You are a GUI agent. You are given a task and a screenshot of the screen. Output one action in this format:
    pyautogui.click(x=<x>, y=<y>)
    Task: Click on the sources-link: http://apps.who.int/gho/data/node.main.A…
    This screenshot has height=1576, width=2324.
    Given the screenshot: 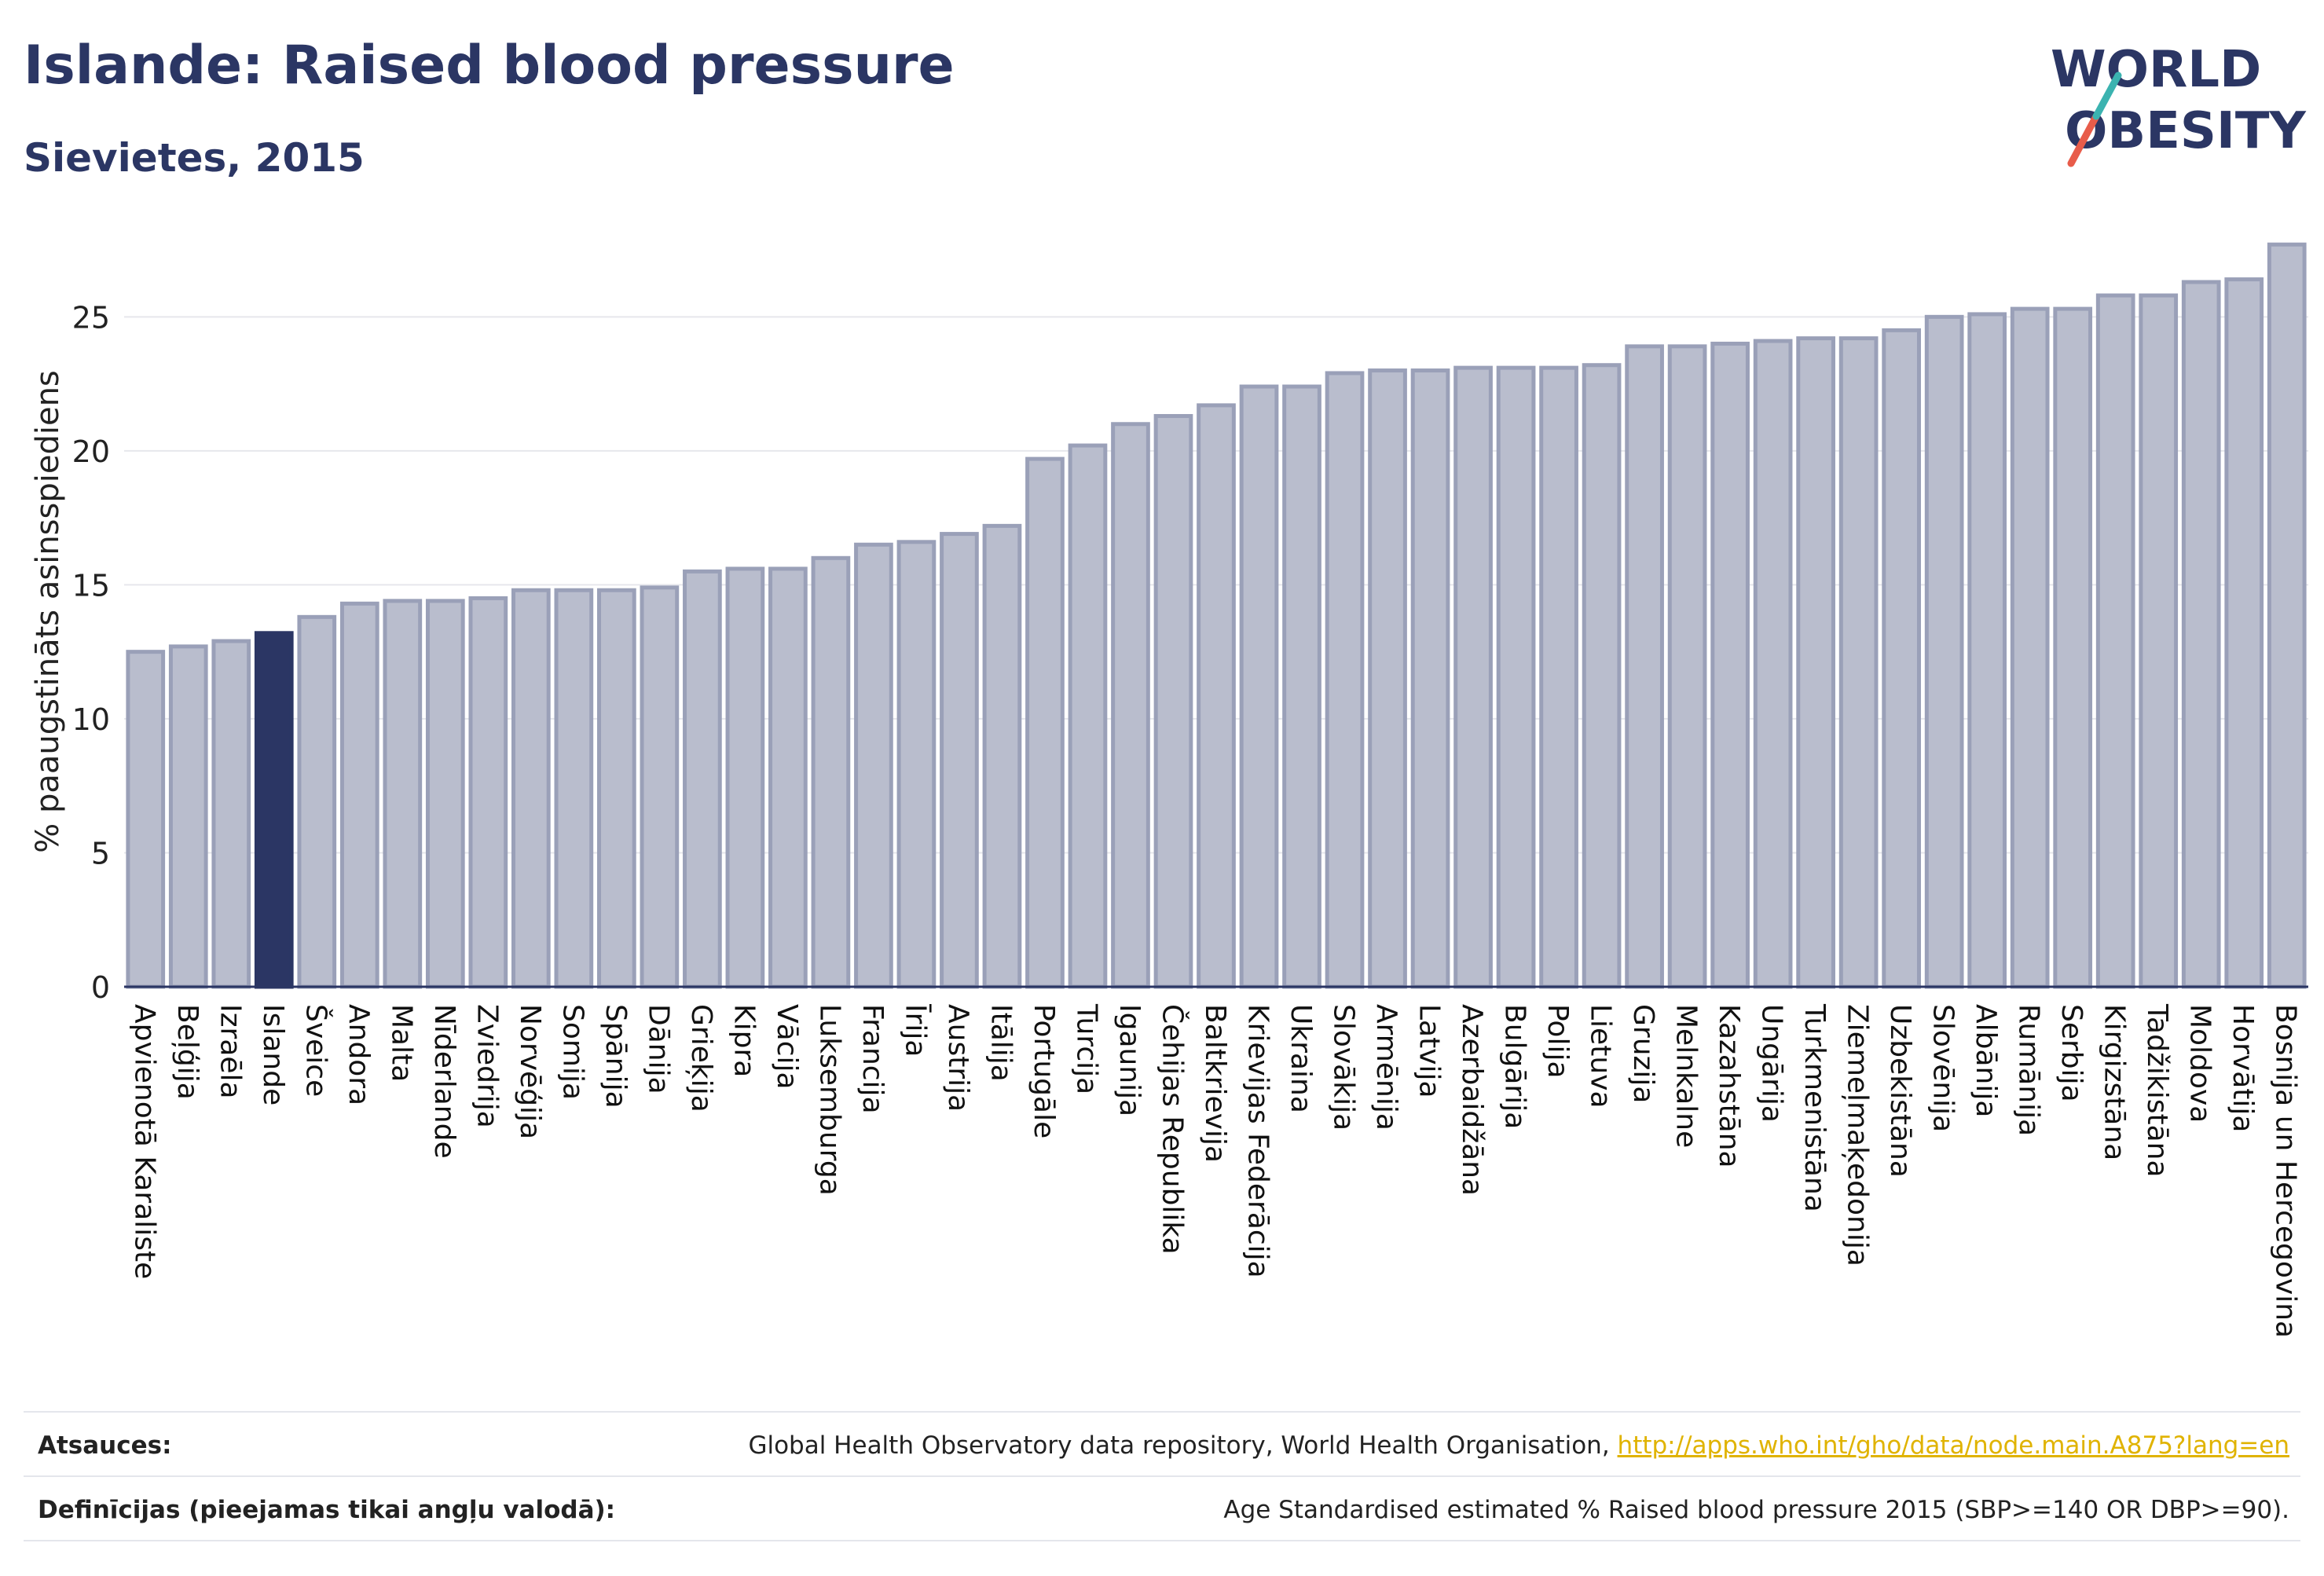 What is the action you would take?
    pyautogui.click(x=1953, y=1445)
    